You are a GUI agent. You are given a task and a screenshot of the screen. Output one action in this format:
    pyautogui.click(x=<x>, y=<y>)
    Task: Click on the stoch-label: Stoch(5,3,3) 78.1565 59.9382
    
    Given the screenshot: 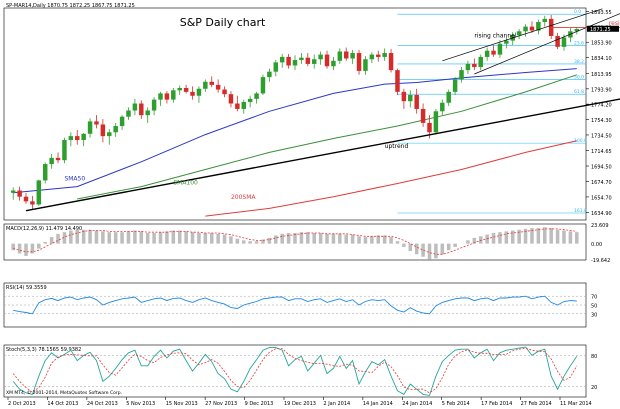 What is the action you would take?
    pyautogui.click(x=43, y=350)
    